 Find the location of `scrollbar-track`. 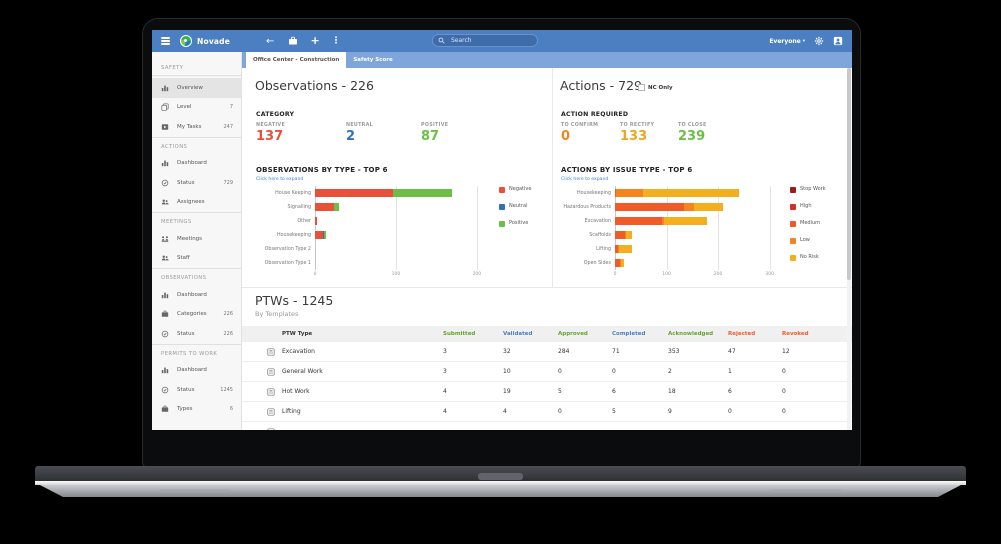

scrollbar-track is located at coordinates (849, 249).